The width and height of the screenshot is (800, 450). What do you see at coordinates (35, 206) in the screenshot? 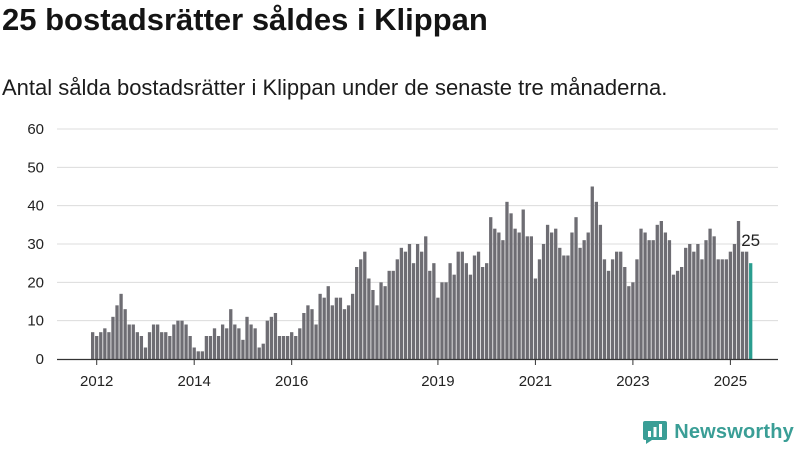
I see `y-tick-label: 40` at bounding box center [35, 206].